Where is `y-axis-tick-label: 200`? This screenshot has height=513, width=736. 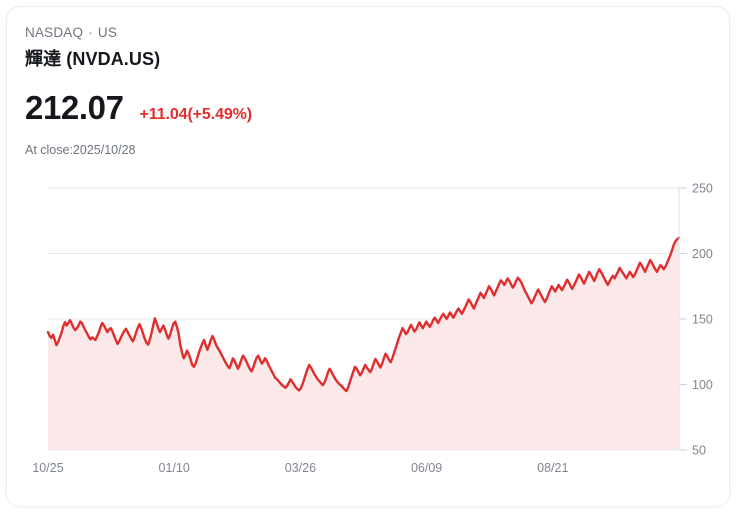 y-axis-tick-label: 200 is located at coordinates (702, 254).